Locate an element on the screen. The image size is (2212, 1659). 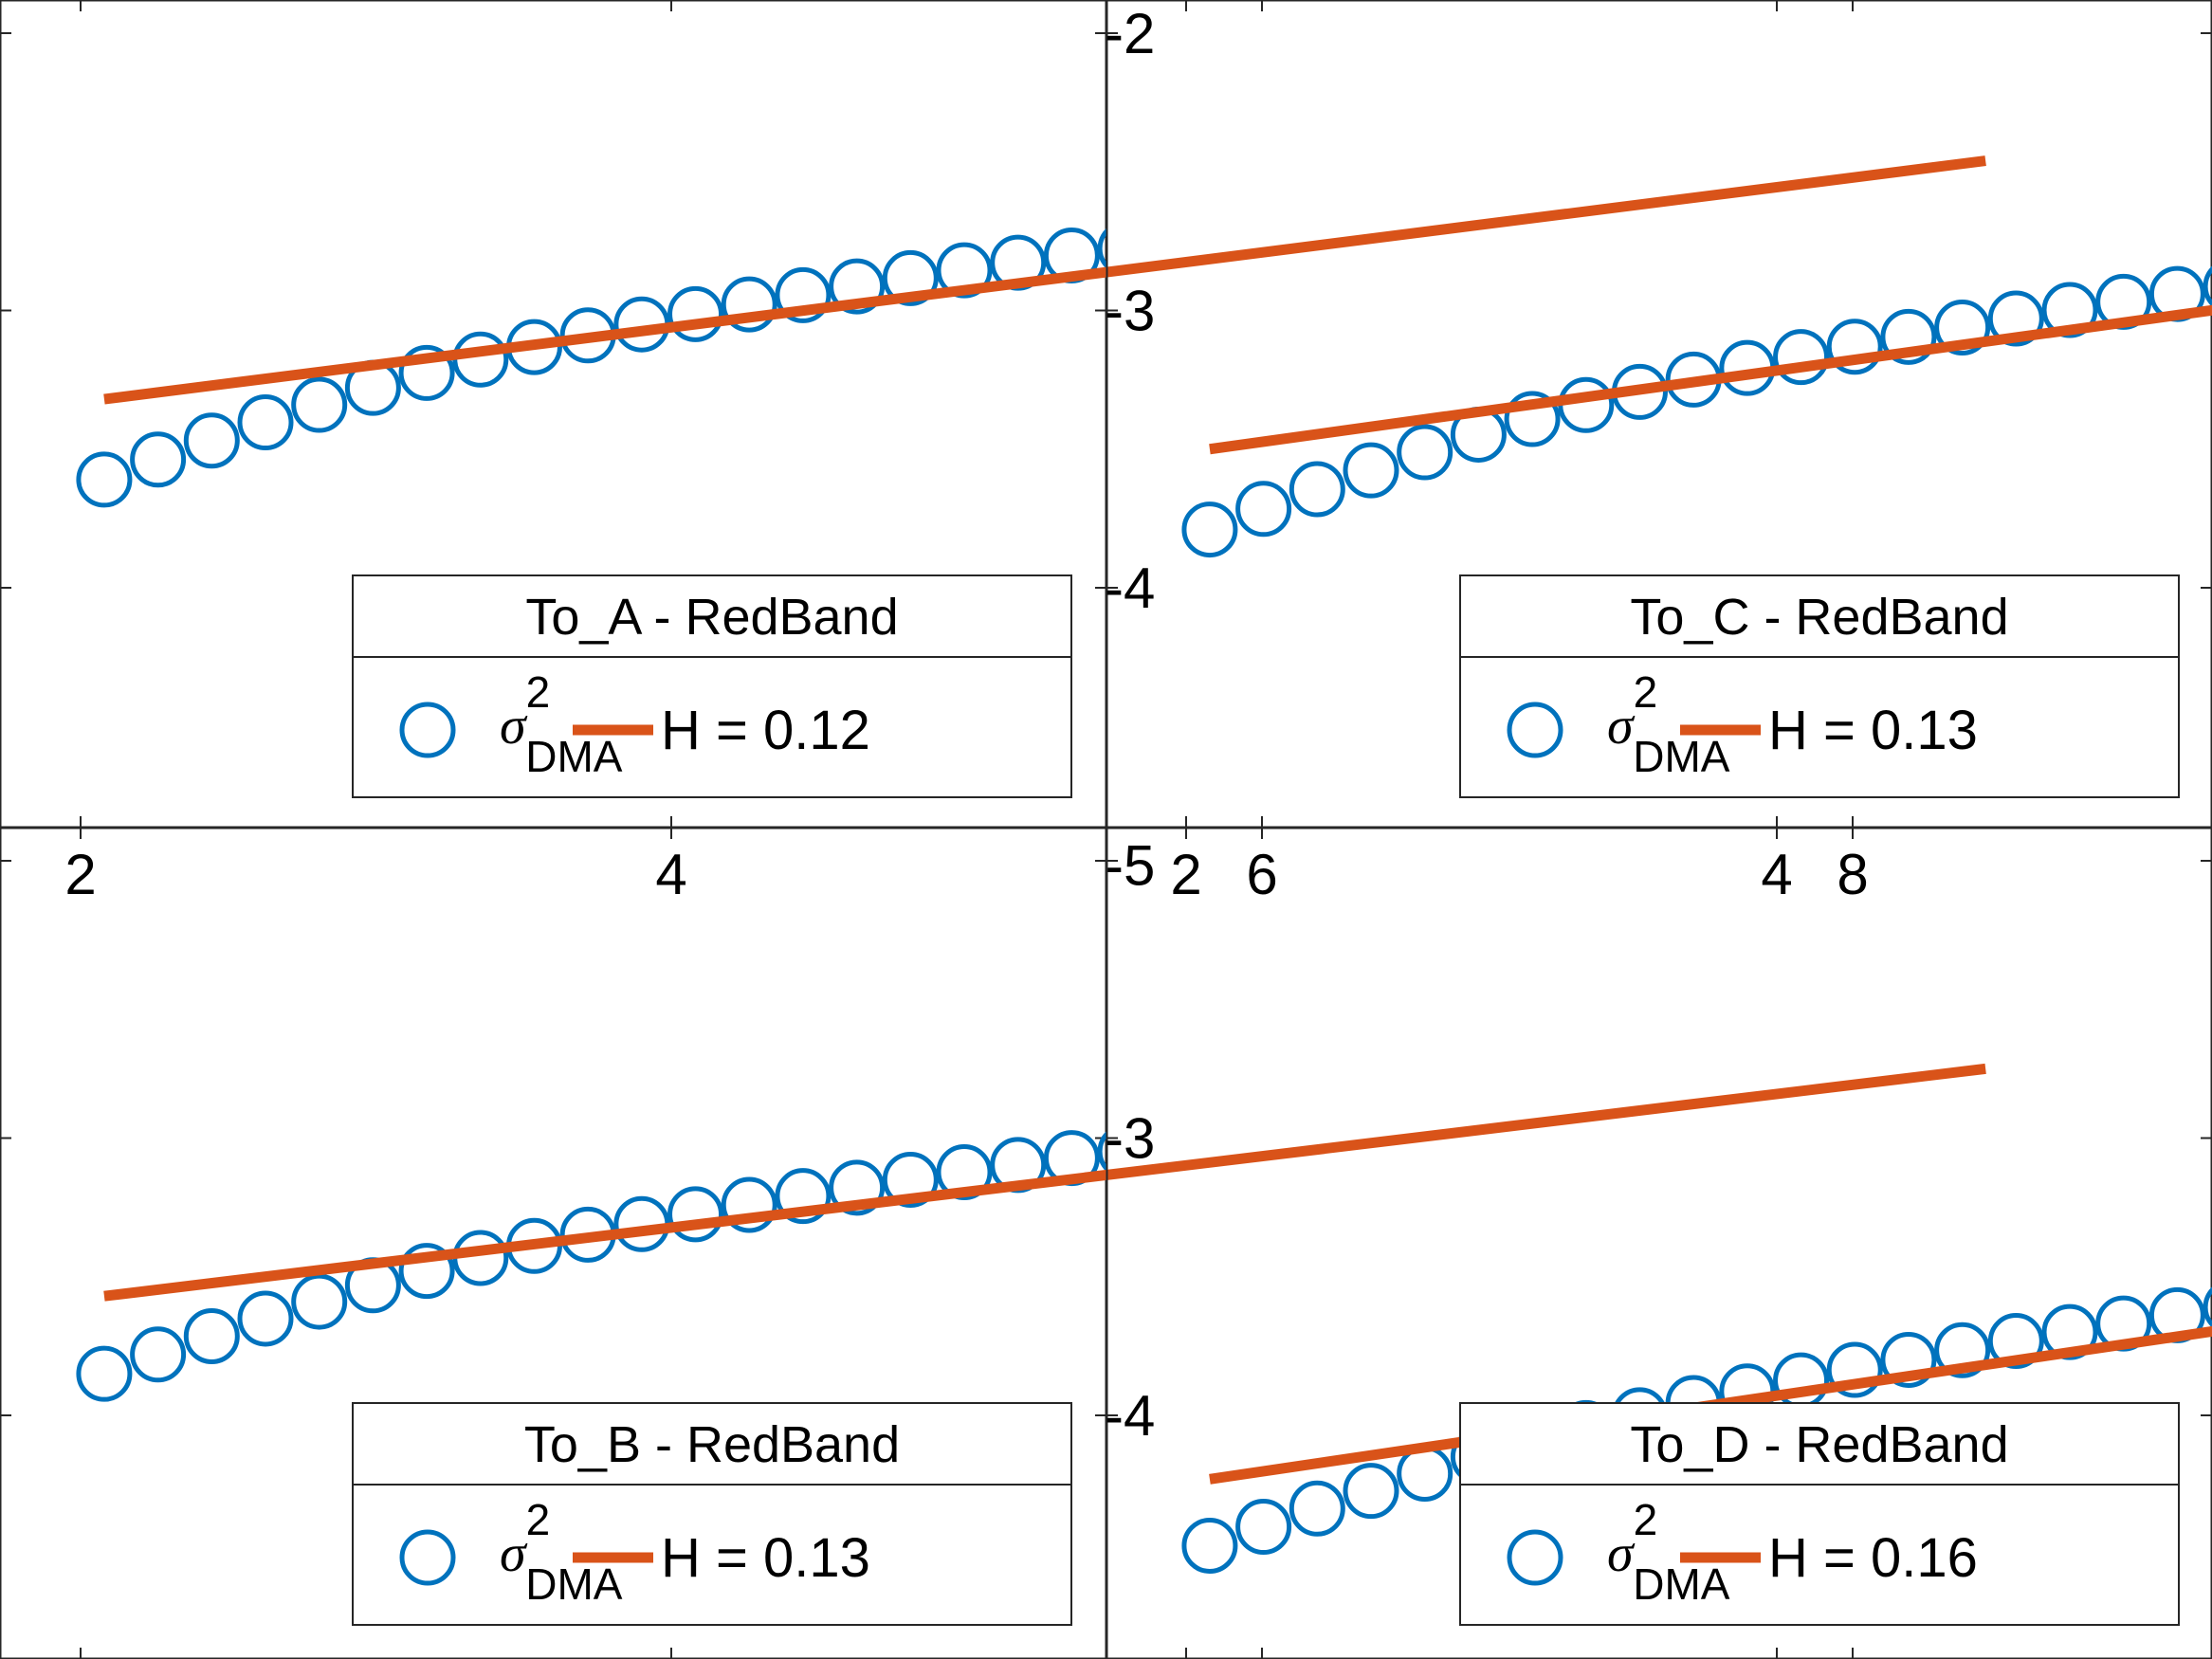
legend: To_B - RedBand σ2 DMA H = 0.13 is located at coordinates (712, 1514).